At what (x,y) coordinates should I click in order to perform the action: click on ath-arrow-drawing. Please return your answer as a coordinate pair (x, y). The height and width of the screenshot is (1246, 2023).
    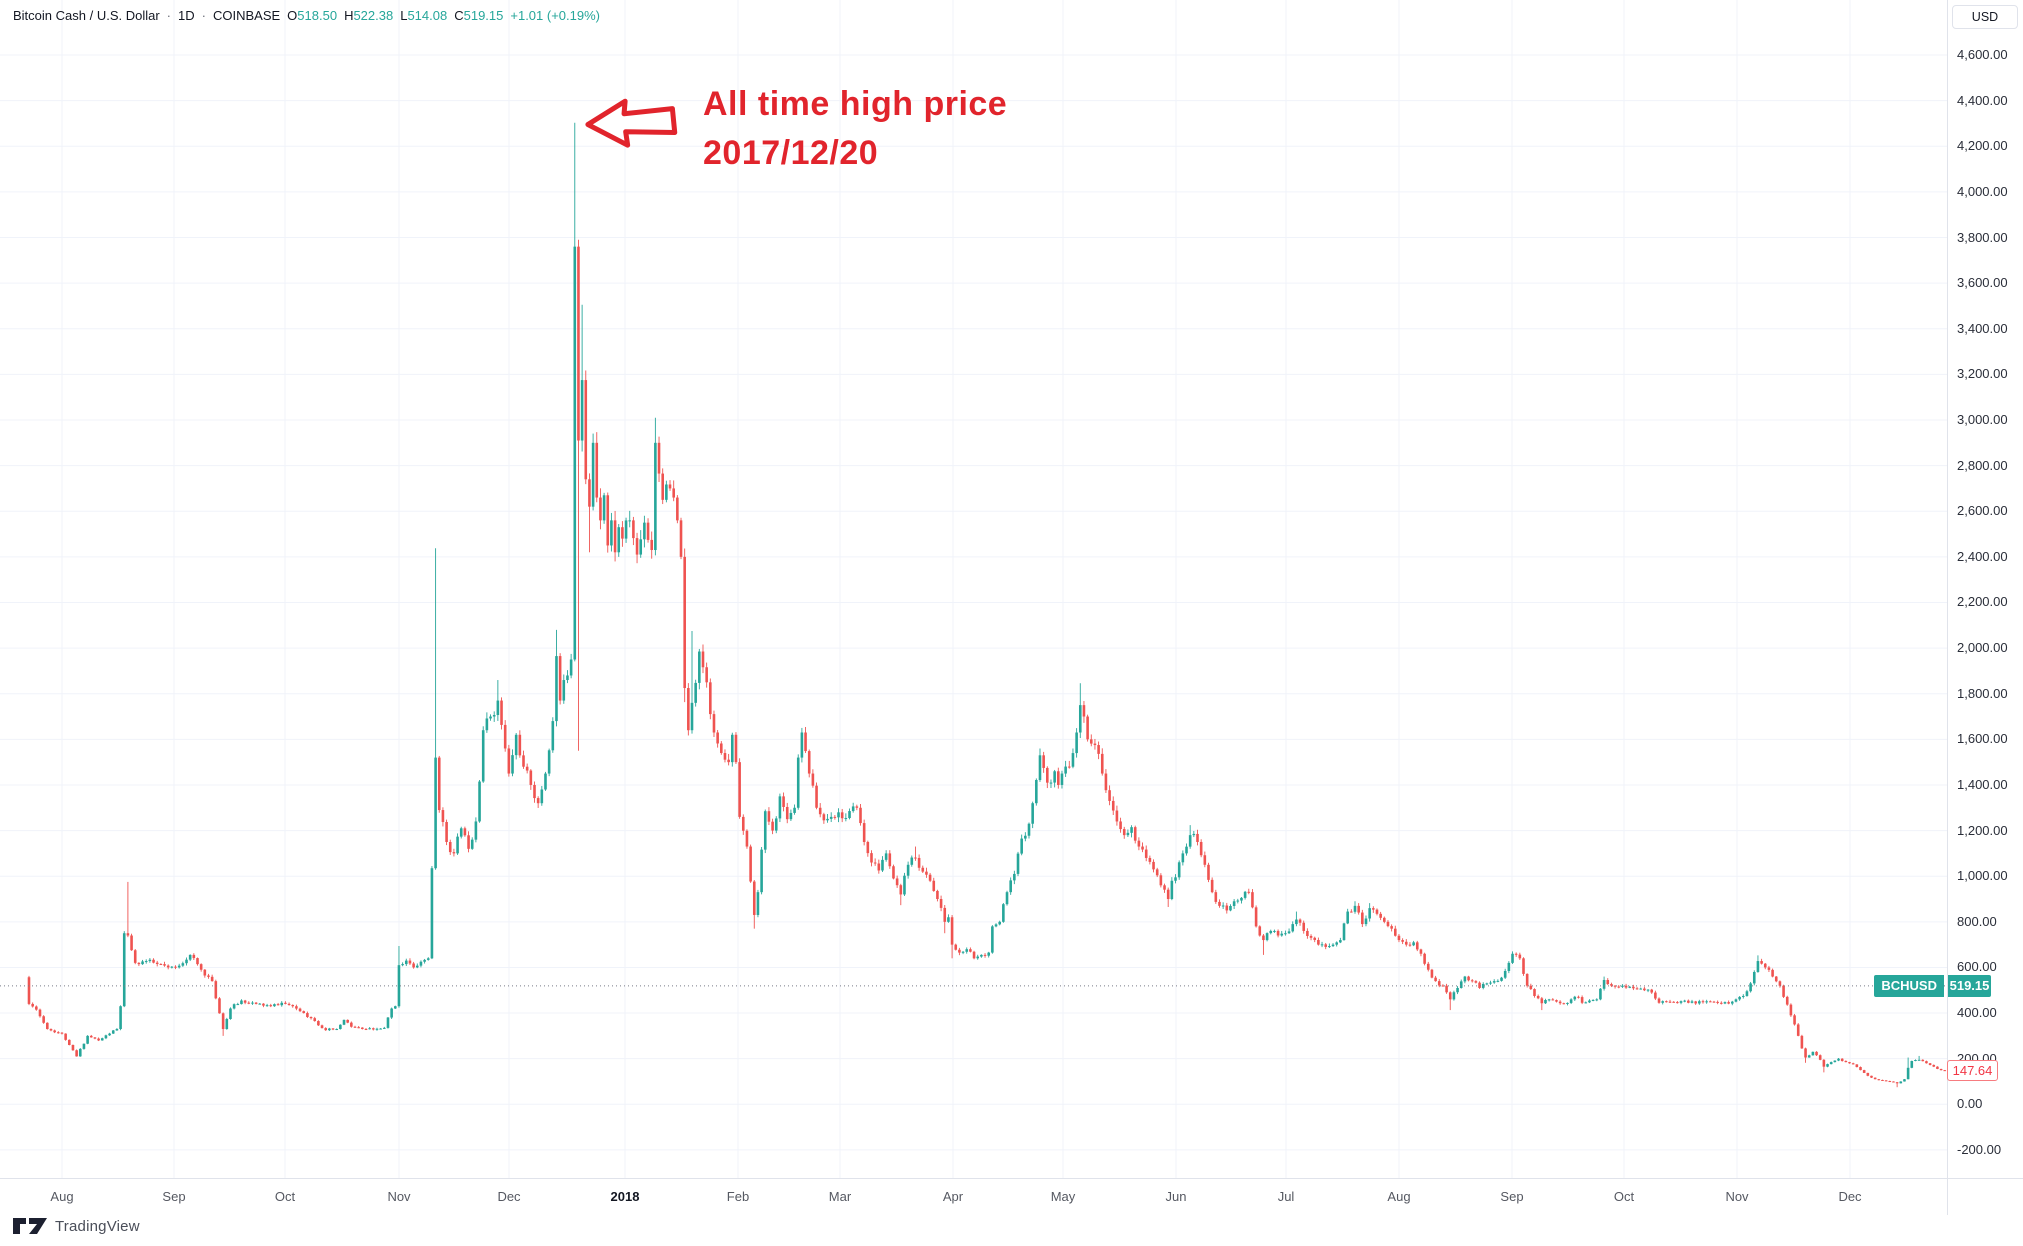
    Looking at the image, I should click on (632, 126).